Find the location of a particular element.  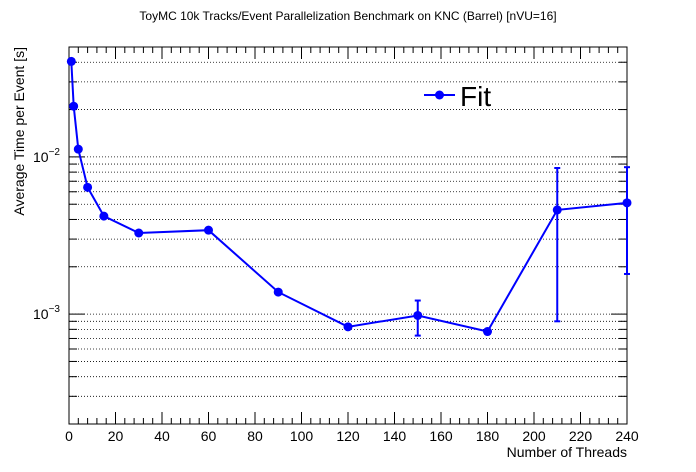

x-tick-label: 80 is located at coordinates (255, 436).